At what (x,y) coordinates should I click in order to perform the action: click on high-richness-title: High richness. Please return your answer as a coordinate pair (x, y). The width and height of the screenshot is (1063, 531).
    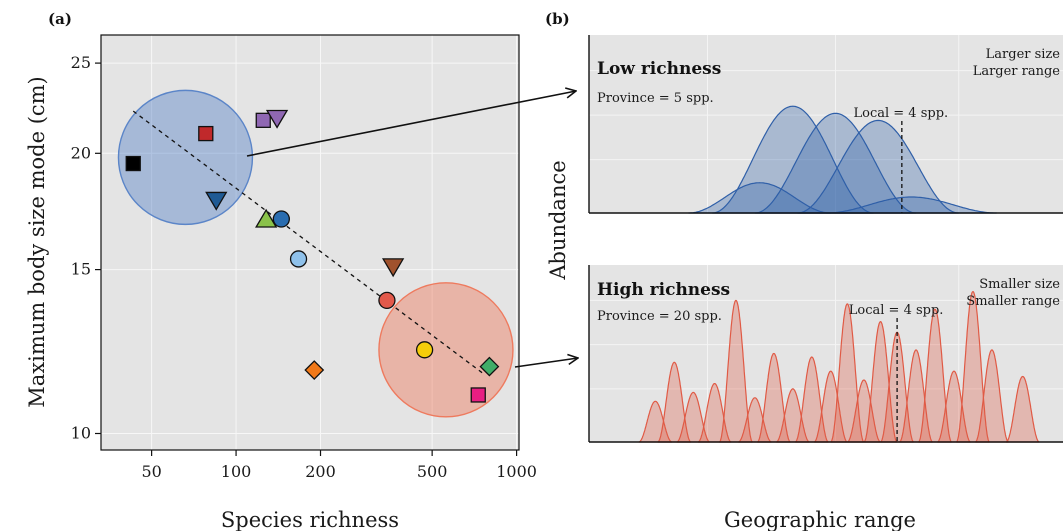
    Looking at the image, I should click on (663, 290).